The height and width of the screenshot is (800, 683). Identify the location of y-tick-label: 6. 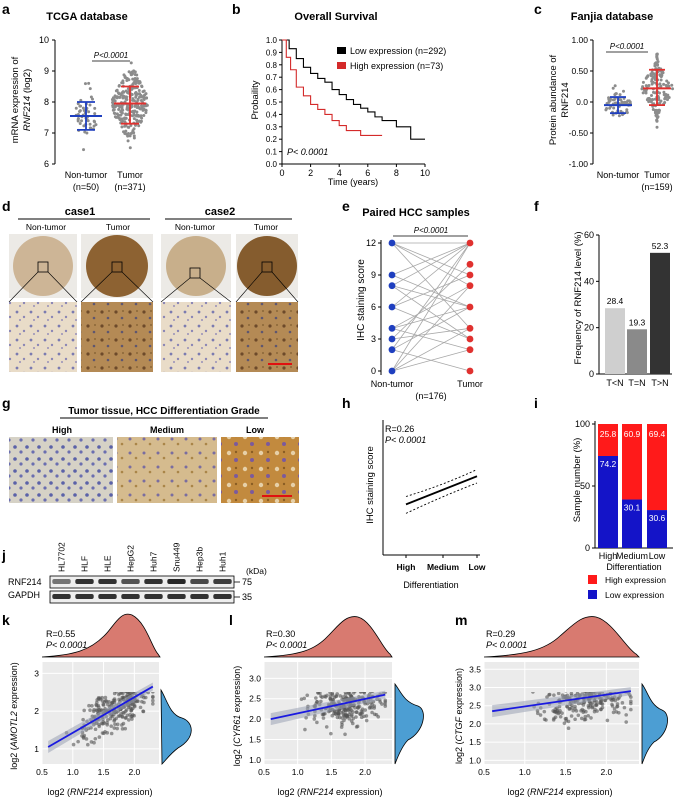
(373, 307).